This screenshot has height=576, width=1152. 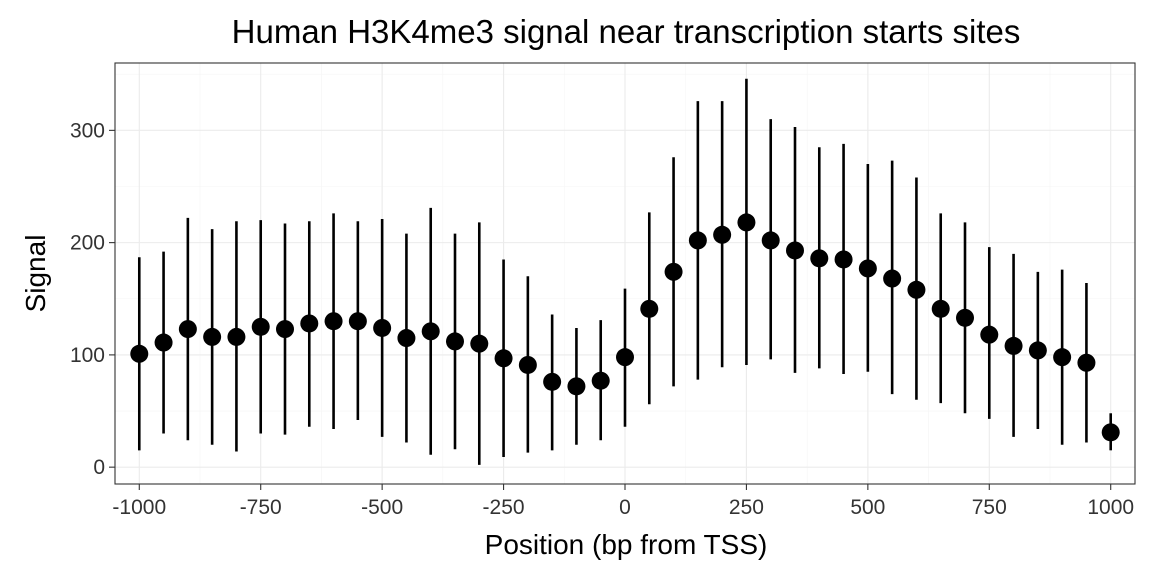 What do you see at coordinates (625, 507) in the screenshot?
I see `x-tick-label: 0` at bounding box center [625, 507].